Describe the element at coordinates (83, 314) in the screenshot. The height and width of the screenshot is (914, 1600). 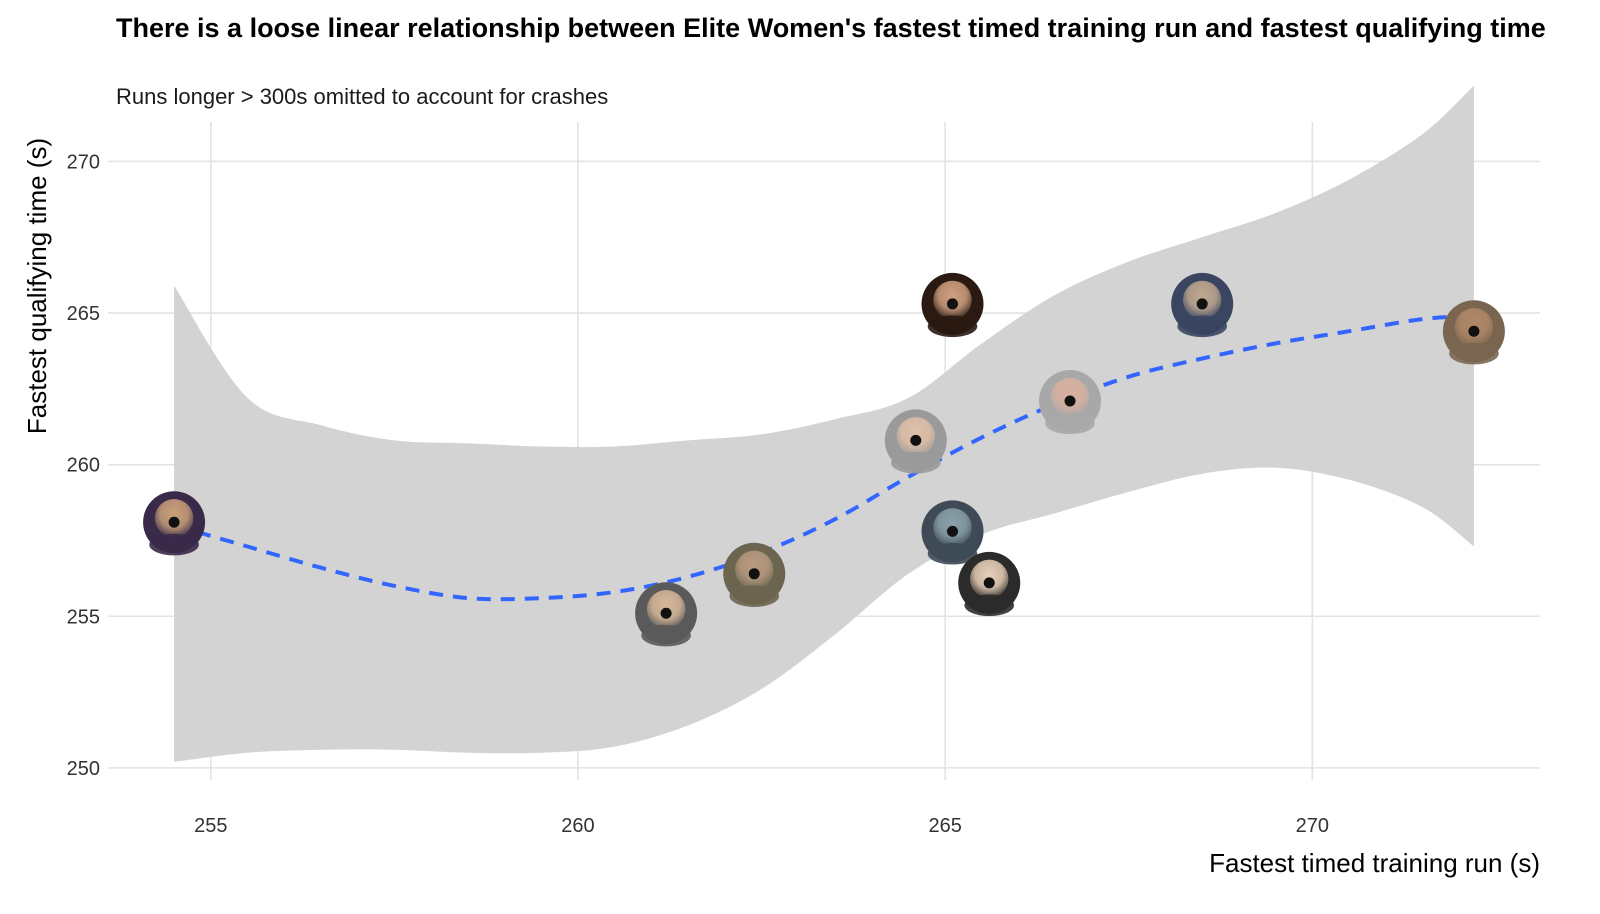
I see `y-tick-label: 265` at that location.